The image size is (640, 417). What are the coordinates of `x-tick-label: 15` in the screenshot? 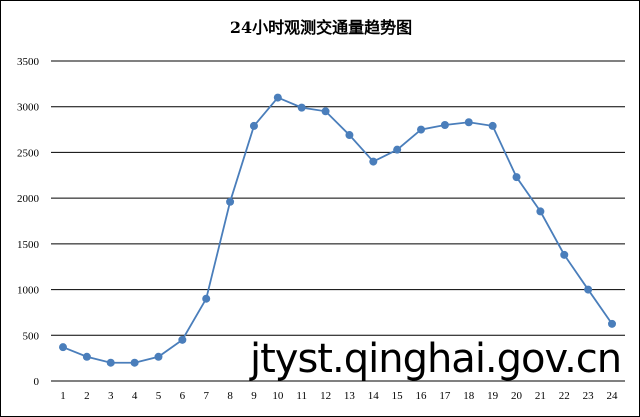 It's located at (398, 396).